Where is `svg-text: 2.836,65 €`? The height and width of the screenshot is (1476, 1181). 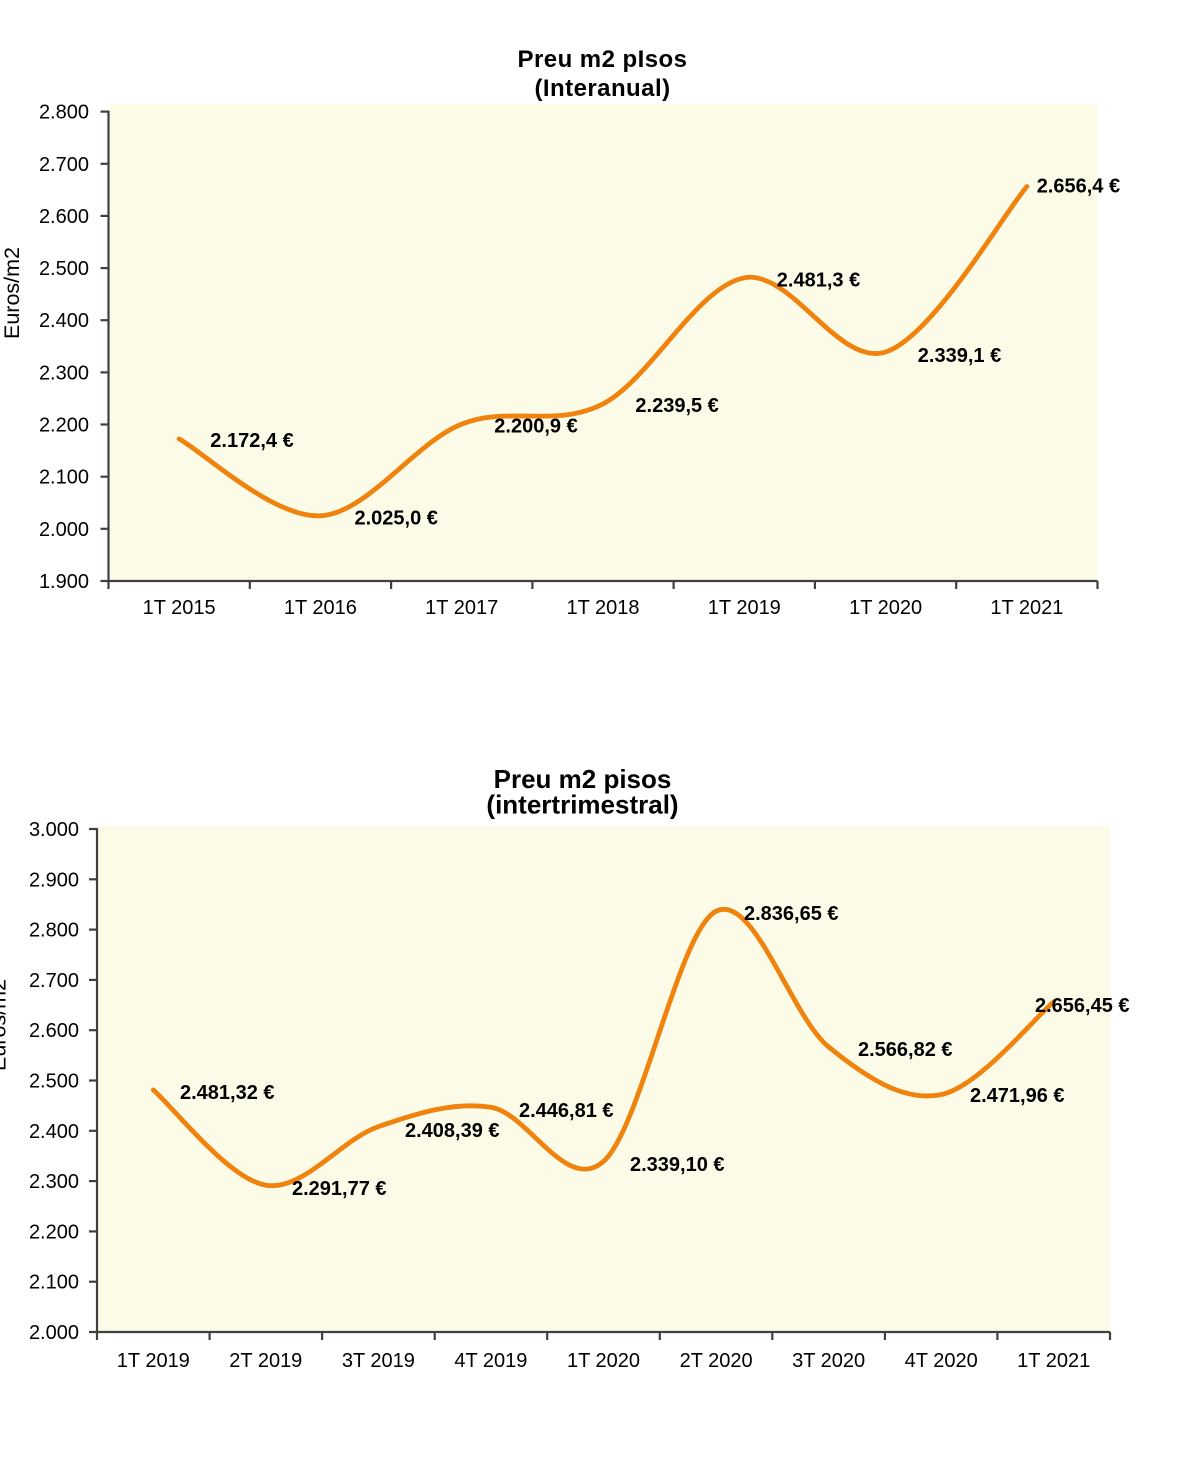 svg-text: 2.836,65 € is located at coordinates (791, 914).